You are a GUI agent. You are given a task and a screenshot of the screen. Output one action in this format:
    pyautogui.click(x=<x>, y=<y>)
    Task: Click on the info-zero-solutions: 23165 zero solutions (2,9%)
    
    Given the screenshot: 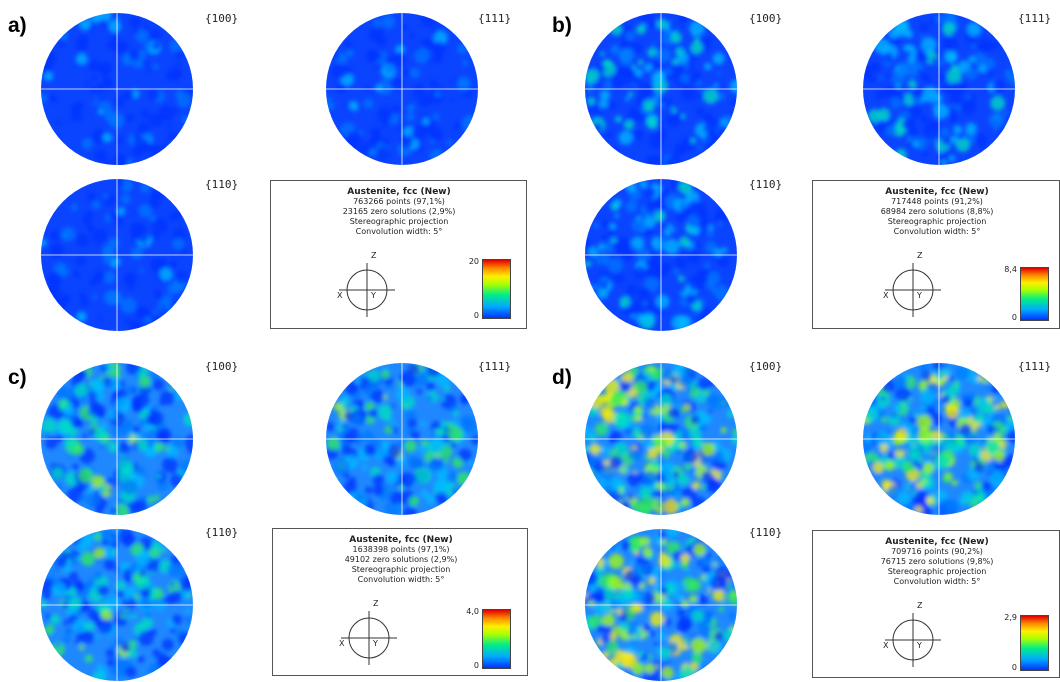 What is the action you would take?
    pyautogui.click(x=399, y=211)
    